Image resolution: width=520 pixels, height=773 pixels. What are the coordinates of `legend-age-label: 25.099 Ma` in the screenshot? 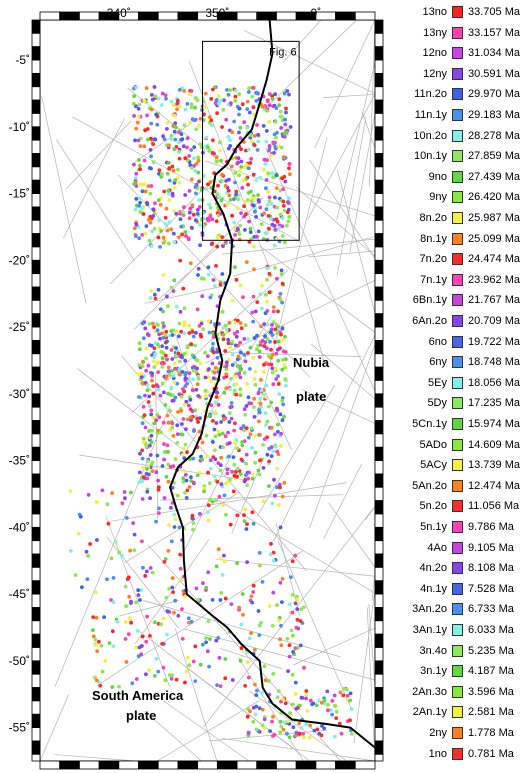 It's located at (494, 238).